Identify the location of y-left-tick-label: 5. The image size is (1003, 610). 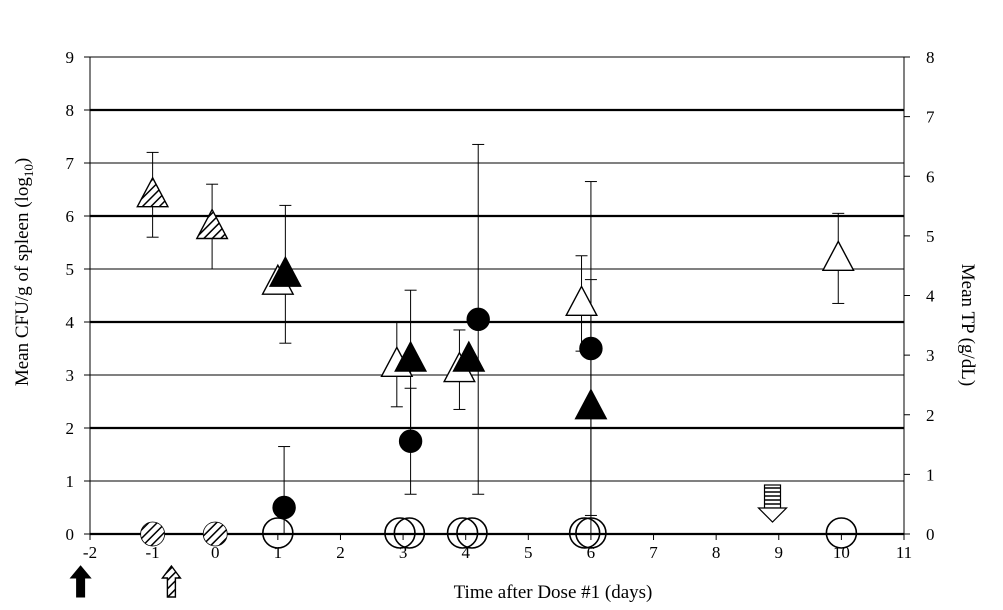
(70, 269).